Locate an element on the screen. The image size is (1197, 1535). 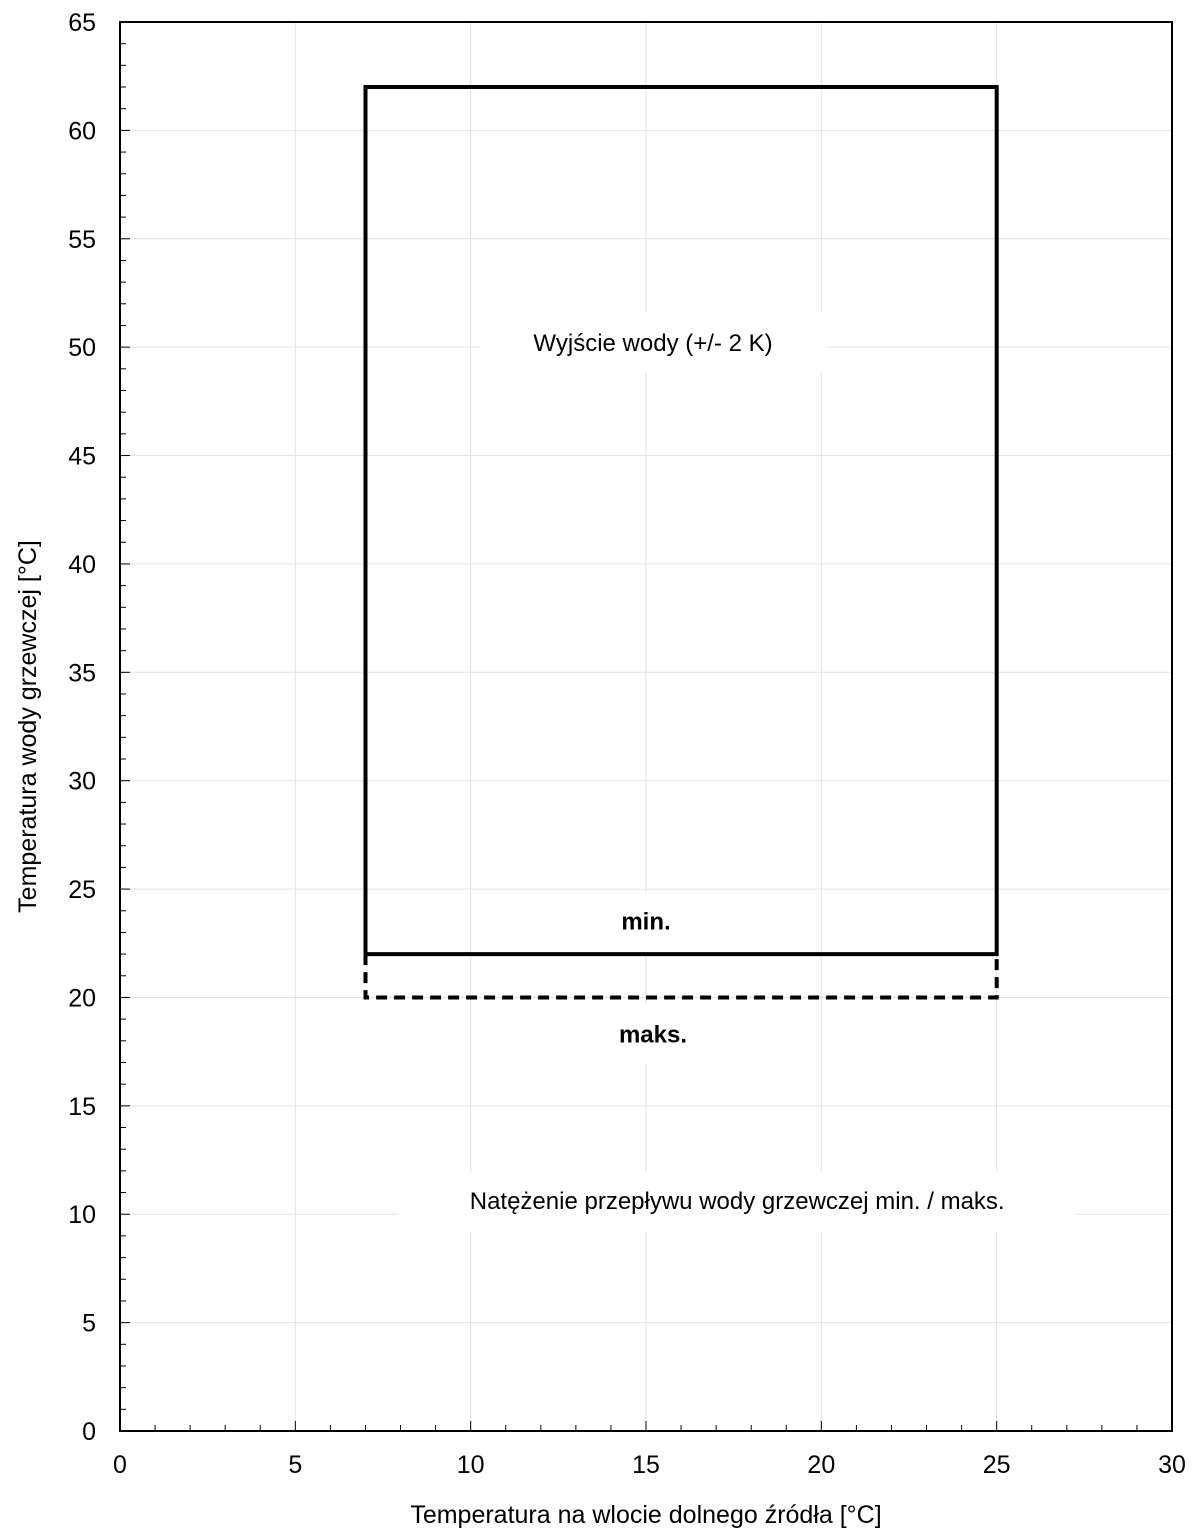
x-tick-label: 5 is located at coordinates (295, 1465).